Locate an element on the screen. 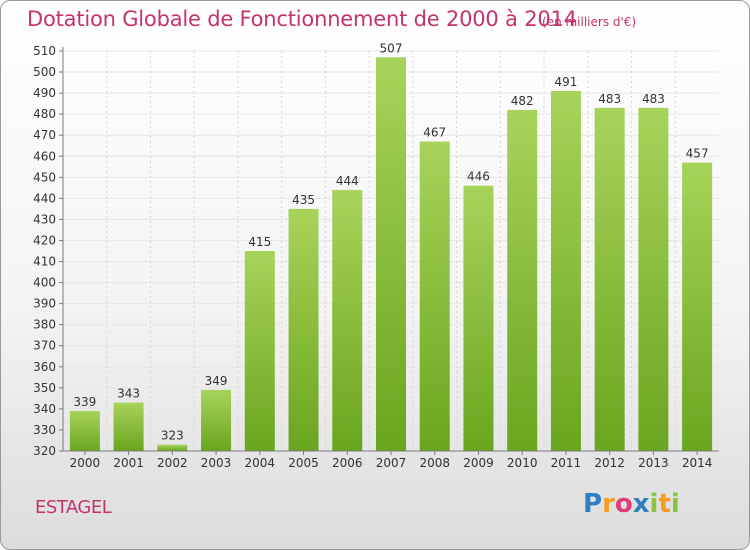 This screenshot has width=750, height=550. bar-2001 is located at coordinates (128, 426).